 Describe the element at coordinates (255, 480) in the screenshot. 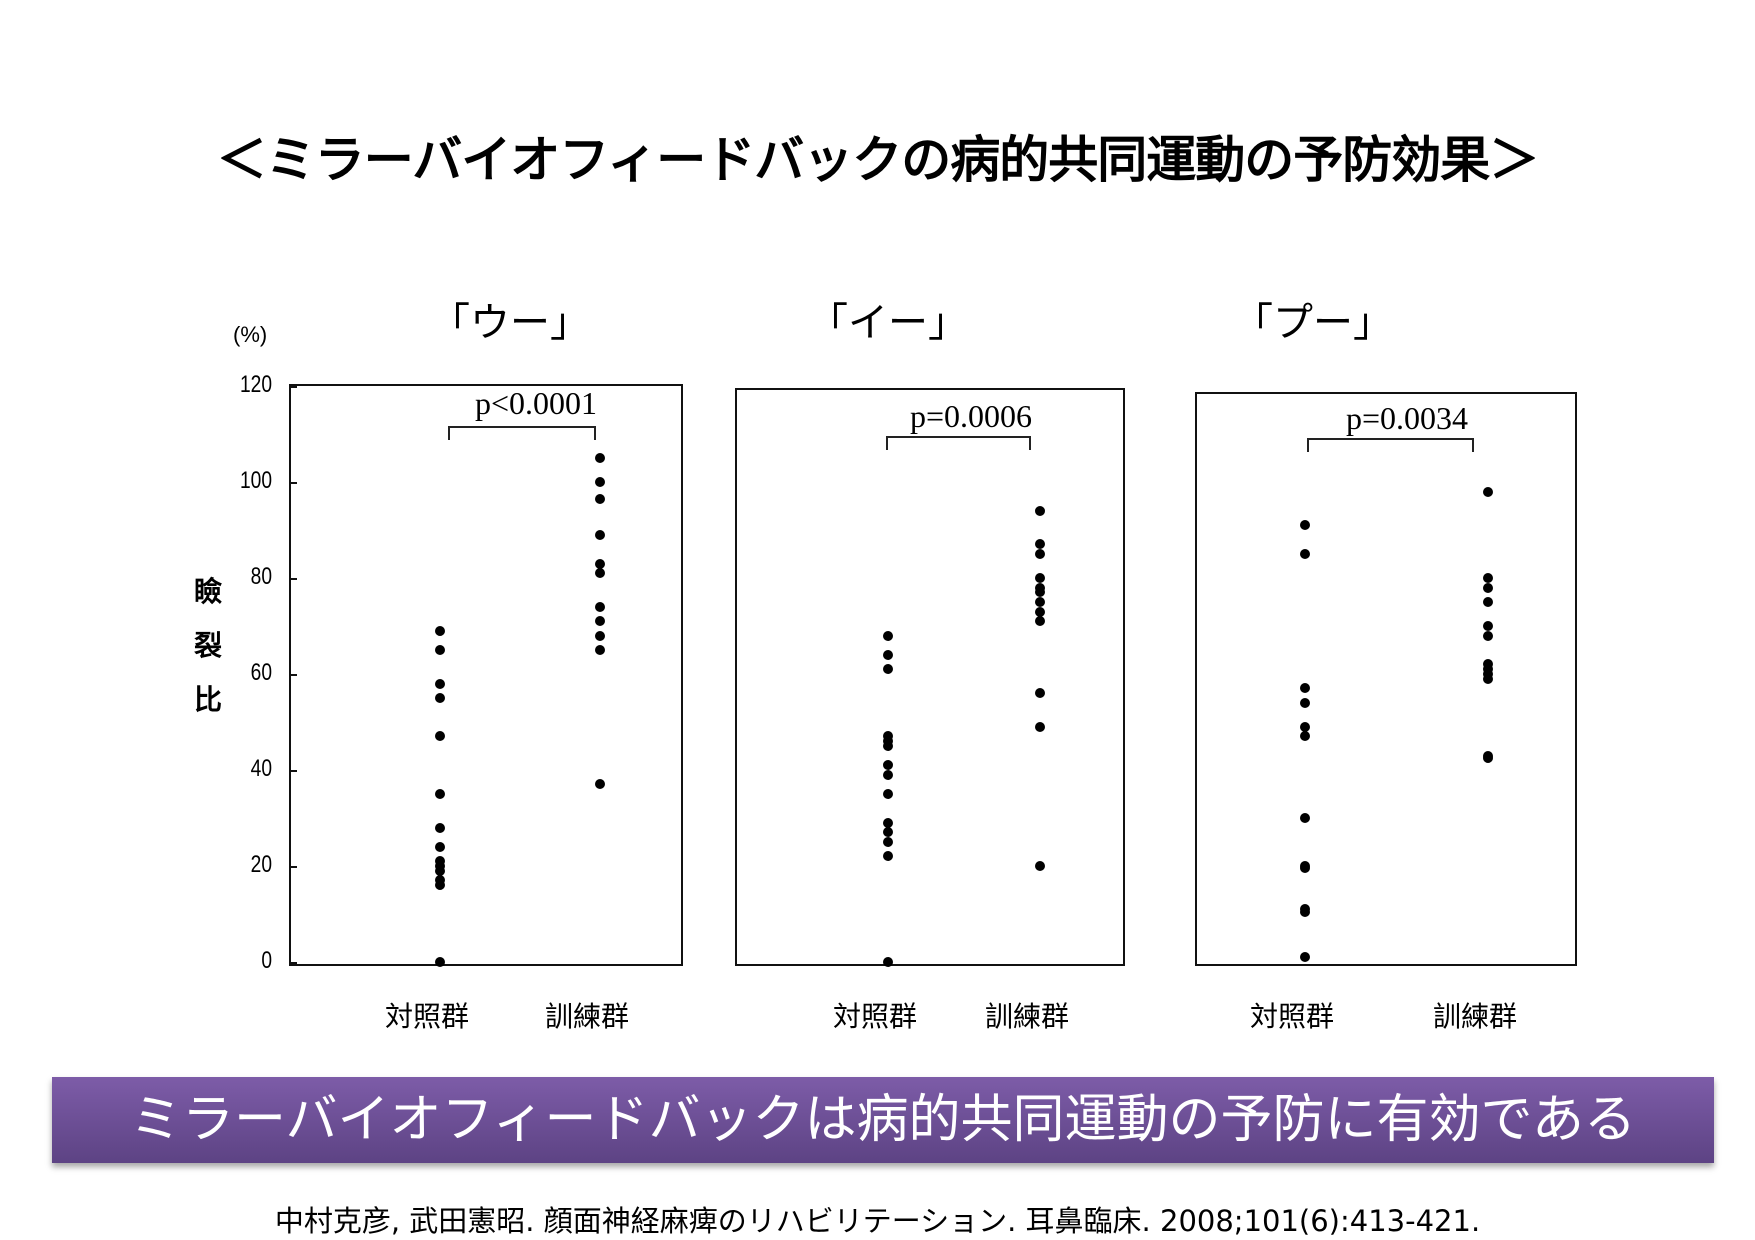

I see `y-tick-label: 100` at that location.